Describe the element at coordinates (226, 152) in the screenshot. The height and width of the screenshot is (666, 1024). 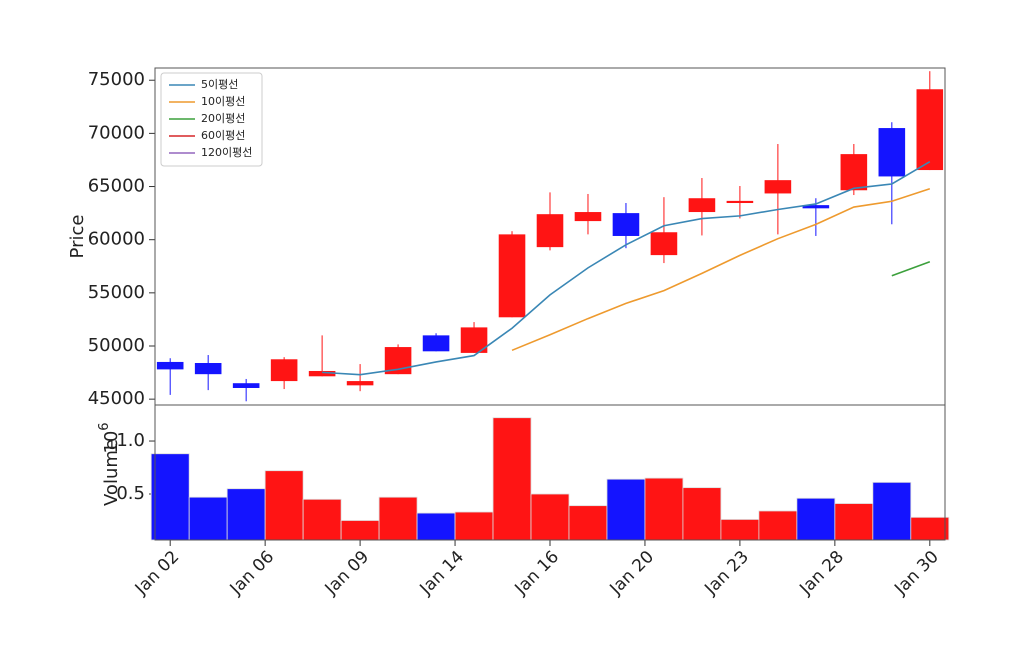
I see `legend-label: 120이평선` at that location.